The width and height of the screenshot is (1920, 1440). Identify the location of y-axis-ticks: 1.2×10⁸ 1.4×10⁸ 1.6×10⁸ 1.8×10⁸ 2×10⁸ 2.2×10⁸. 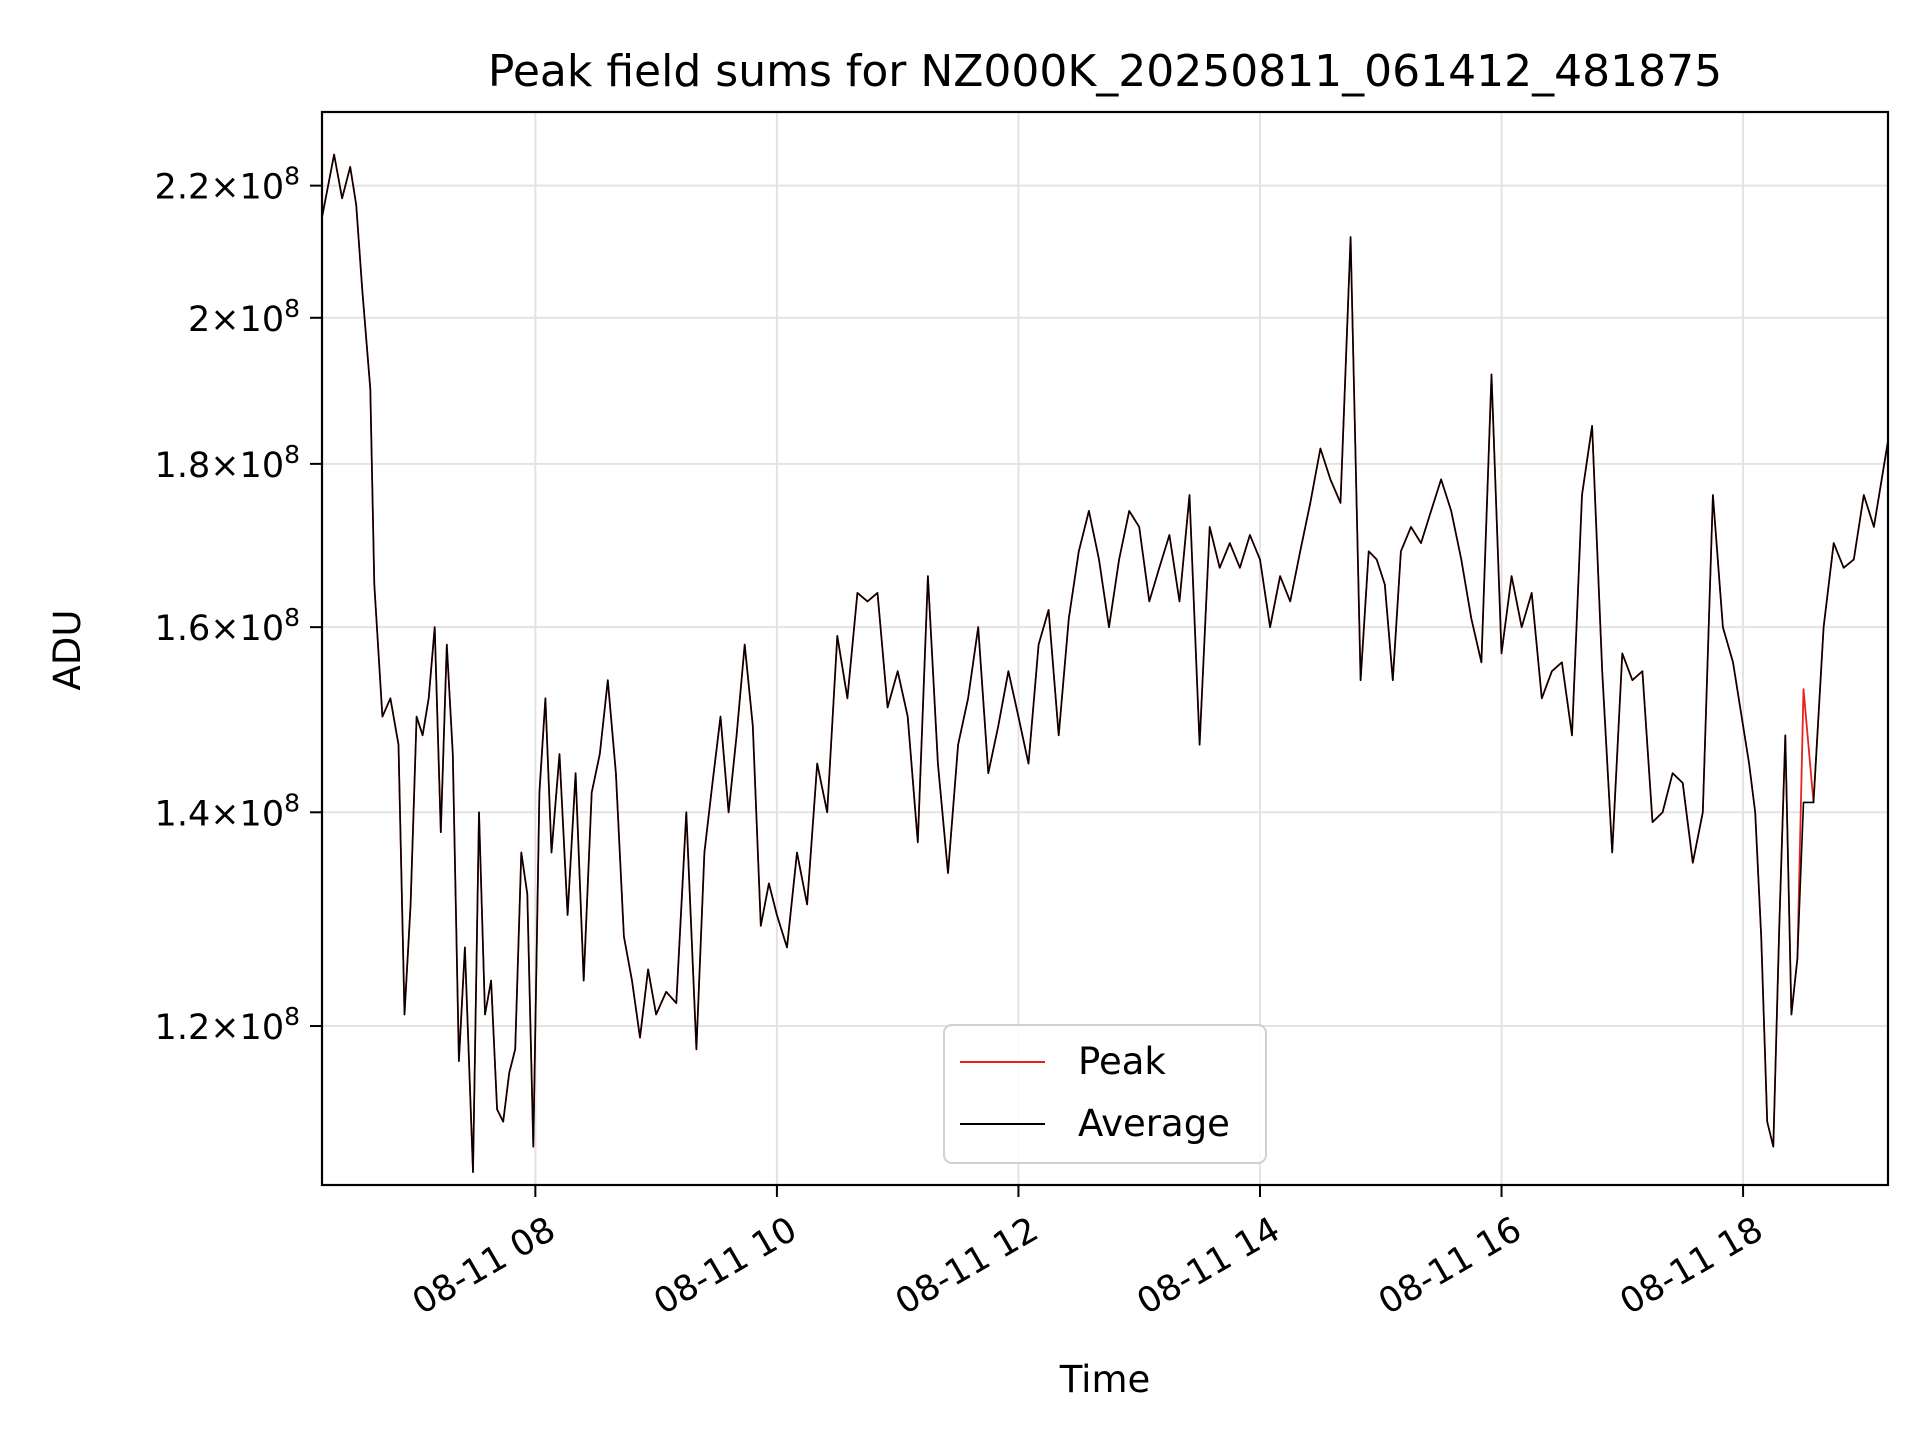
(238, 605).